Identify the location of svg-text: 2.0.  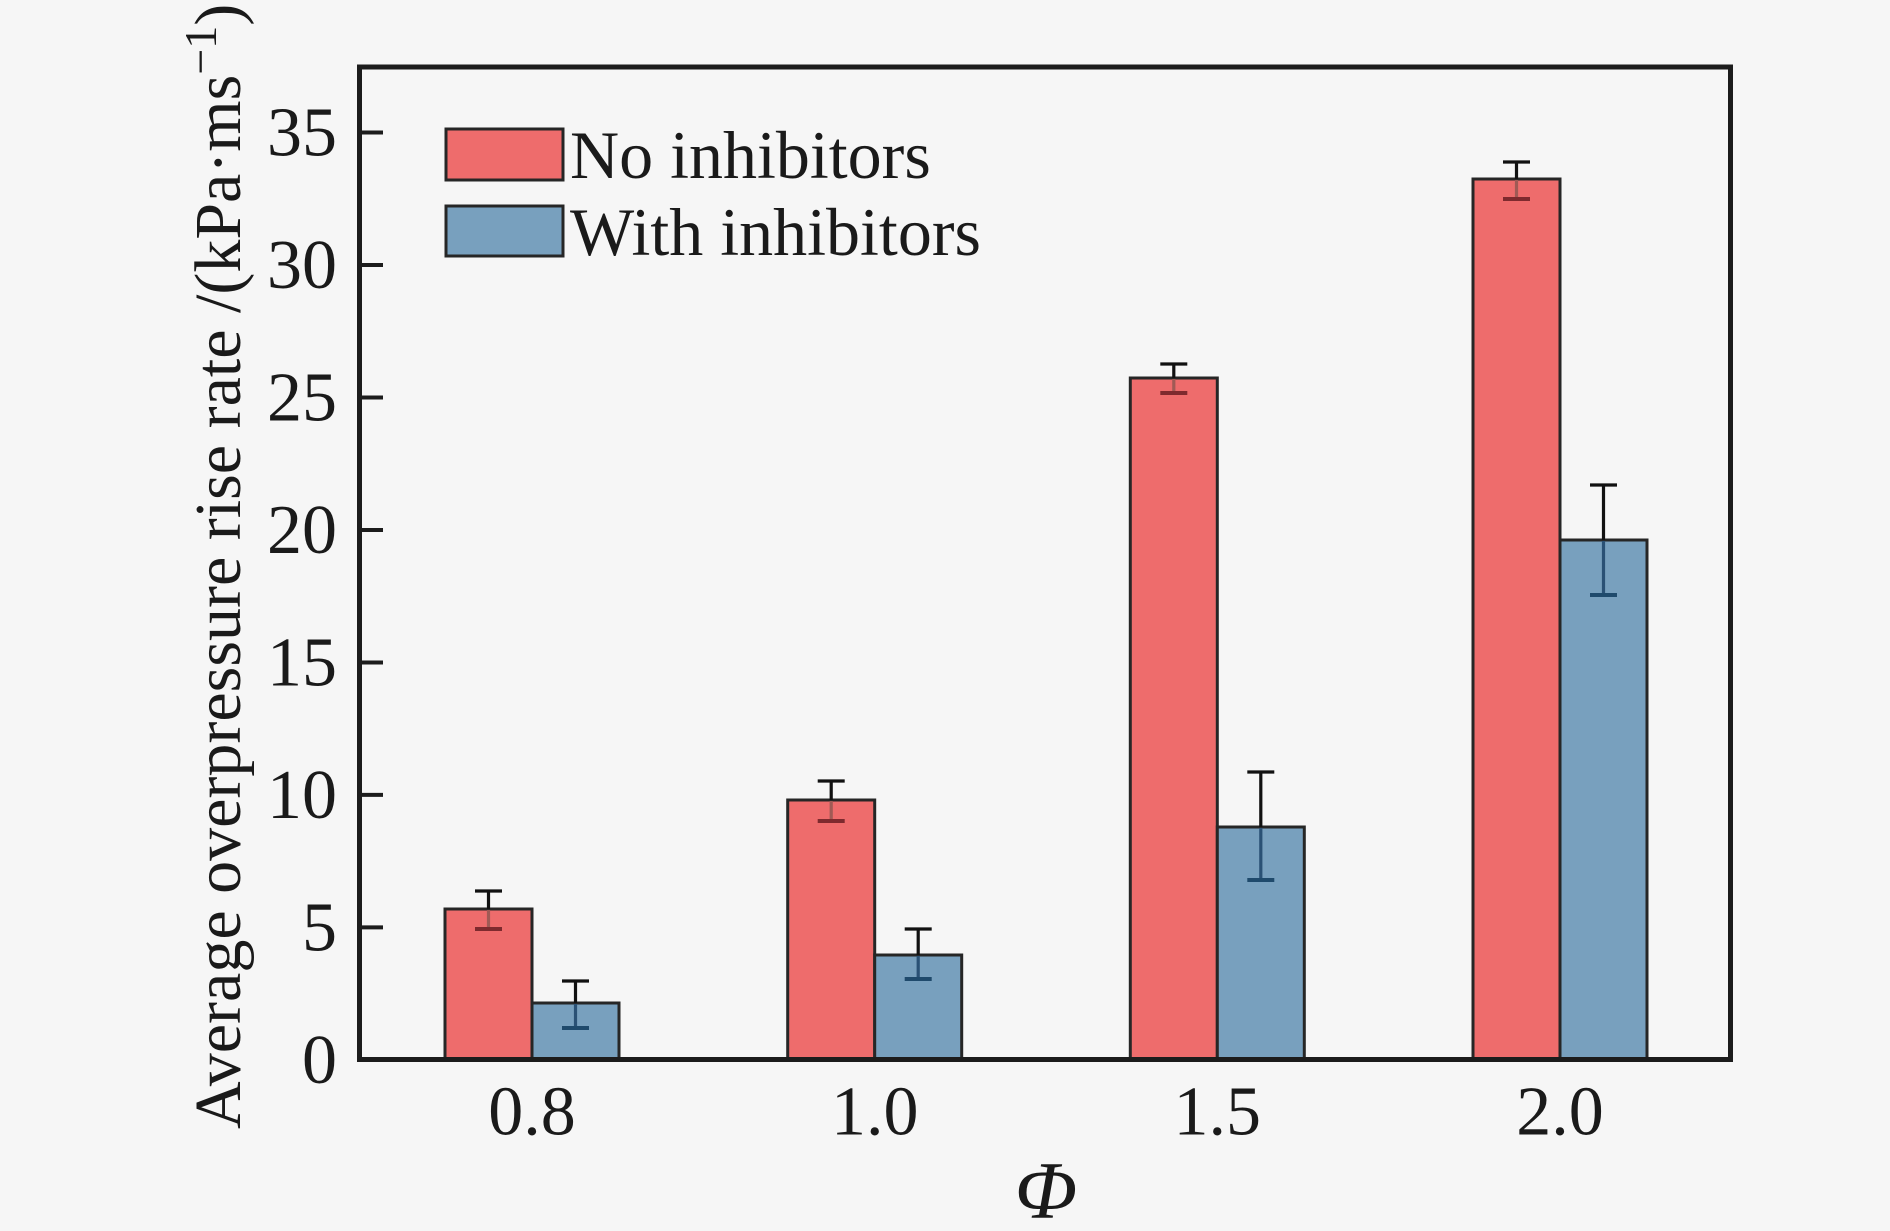
(1560, 1112).